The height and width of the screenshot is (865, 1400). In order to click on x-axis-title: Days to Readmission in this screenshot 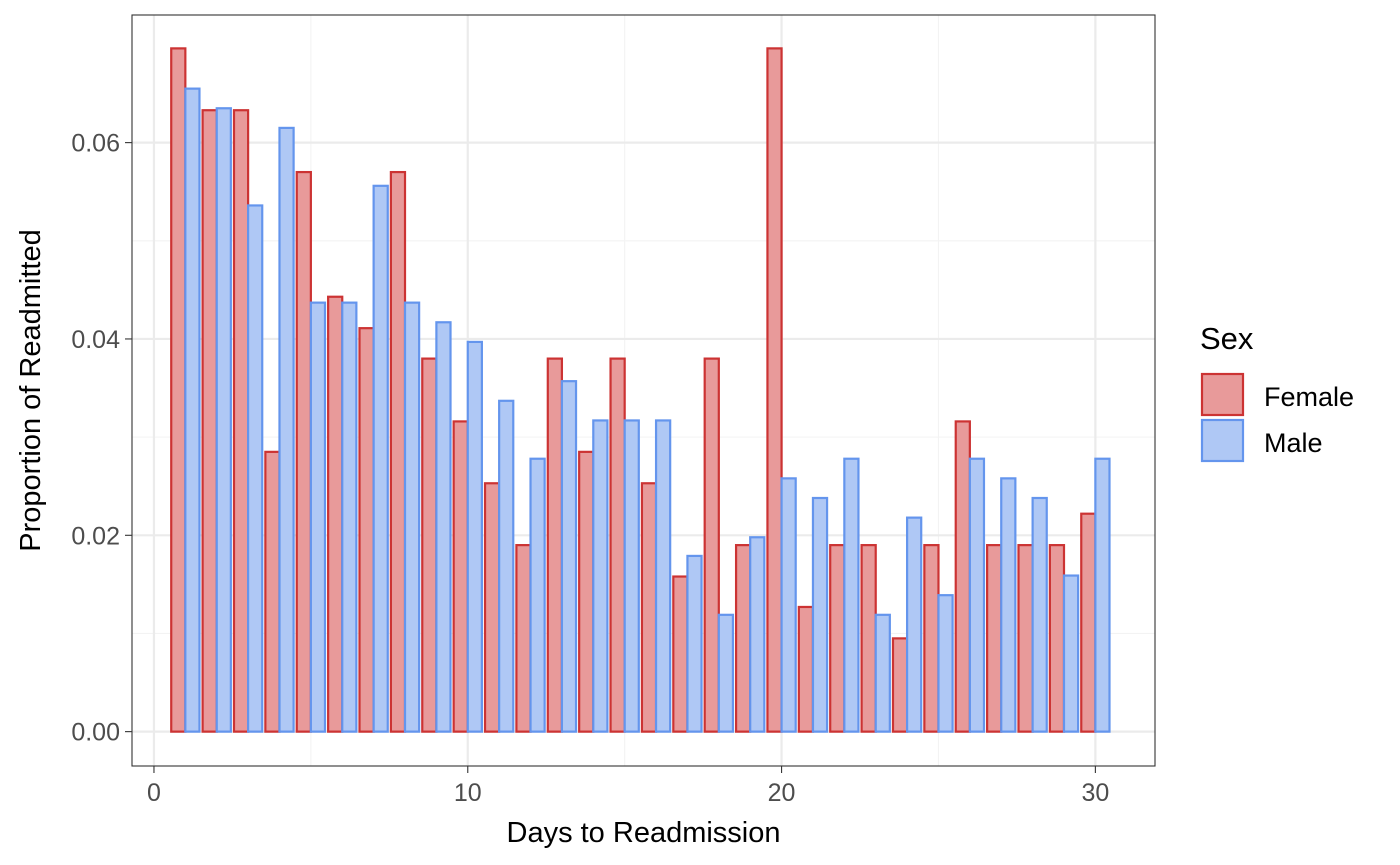, I will do `click(644, 833)`.